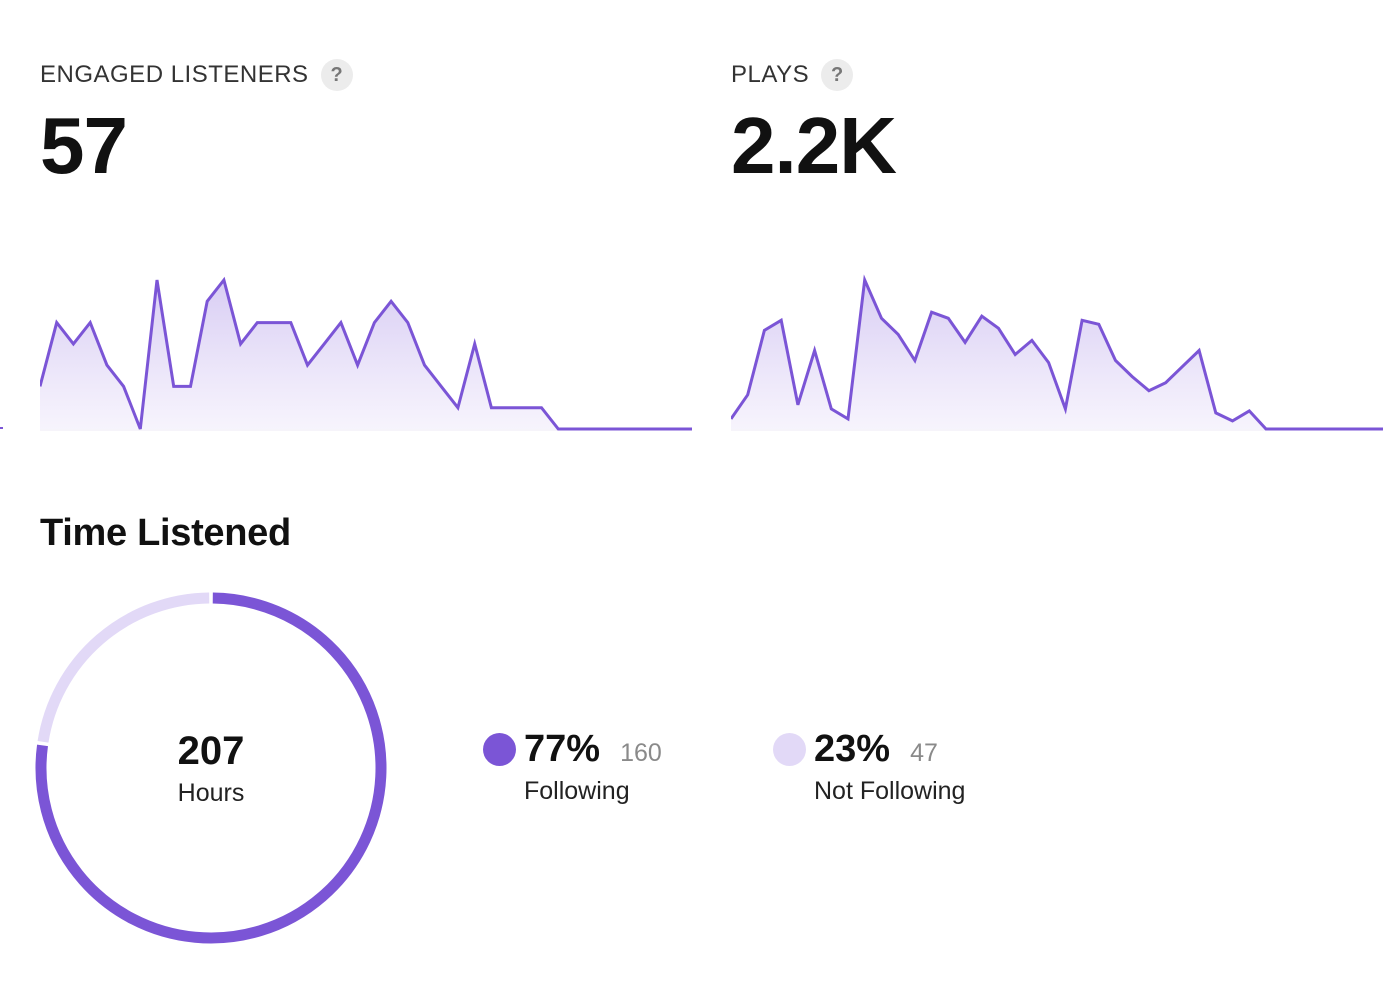  I want to click on following-count: 160, so click(641, 752).